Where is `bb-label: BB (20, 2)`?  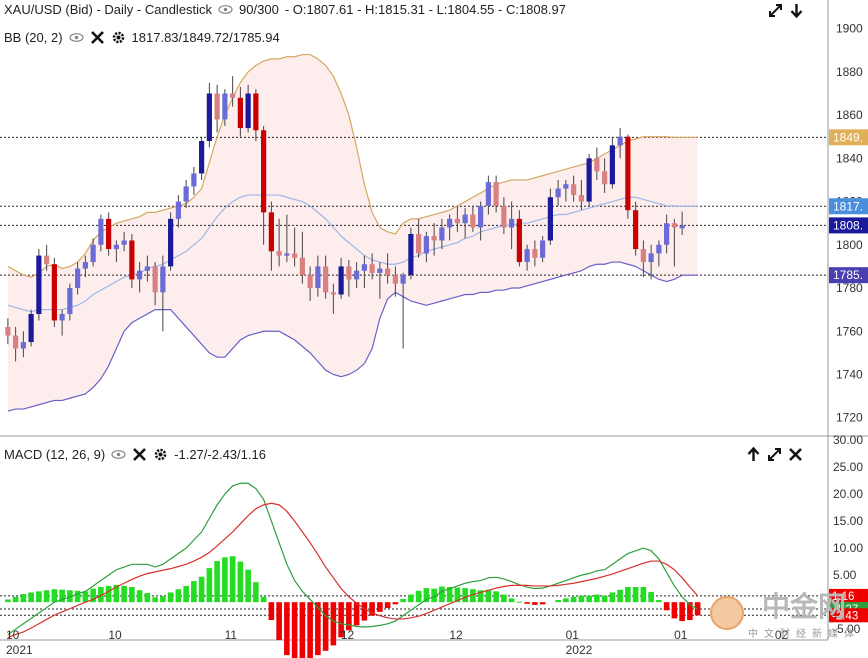
bb-label: BB (20, 2) is located at coordinates (33, 37).